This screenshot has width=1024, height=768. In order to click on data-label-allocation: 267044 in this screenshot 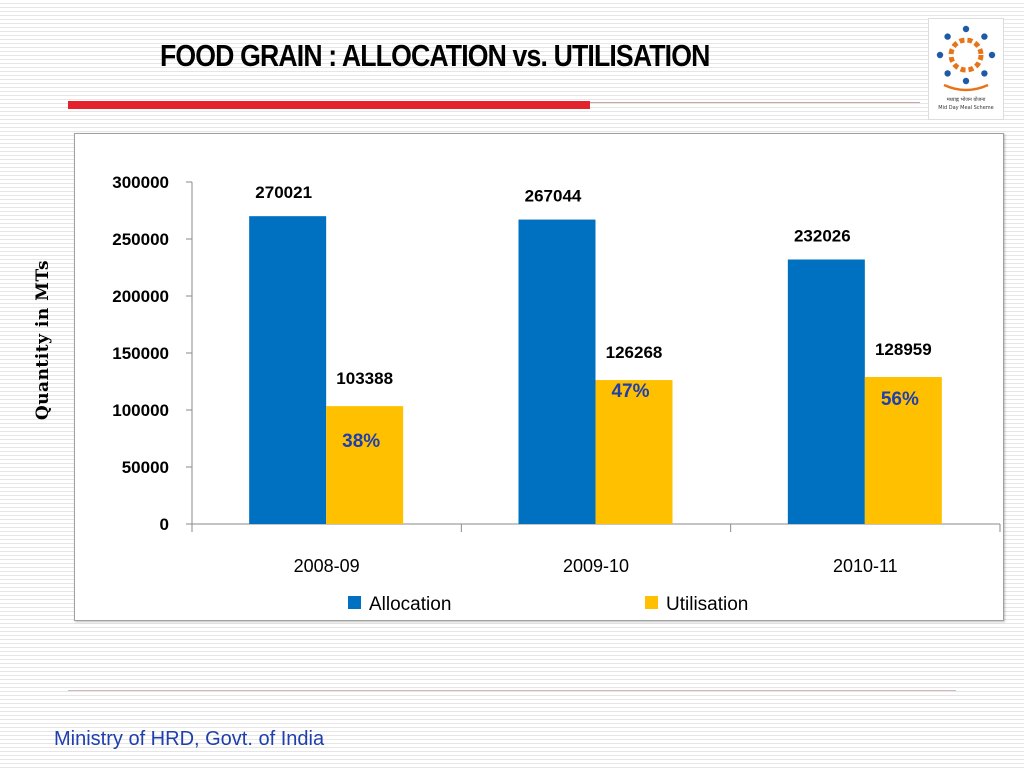, I will do `click(553, 196)`.